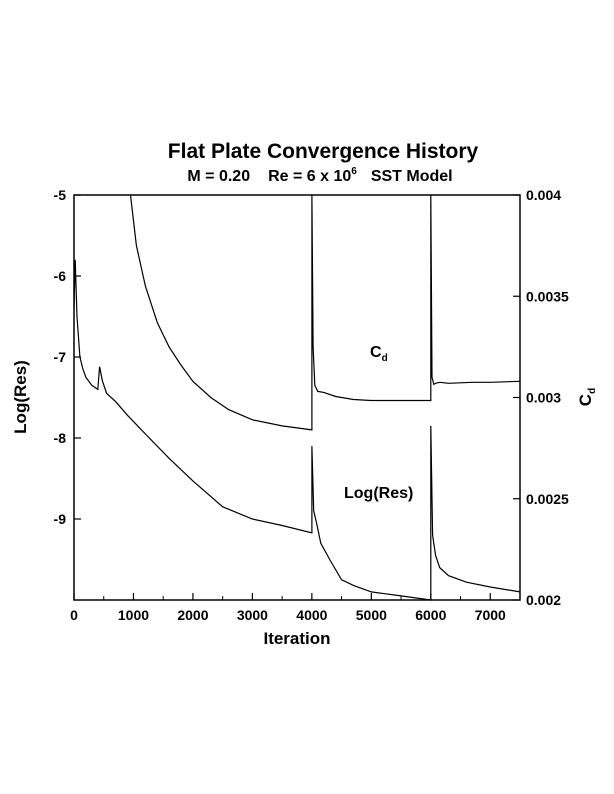  What do you see at coordinates (371, 615) in the screenshot?
I see `x-tick-label: 5000` at bounding box center [371, 615].